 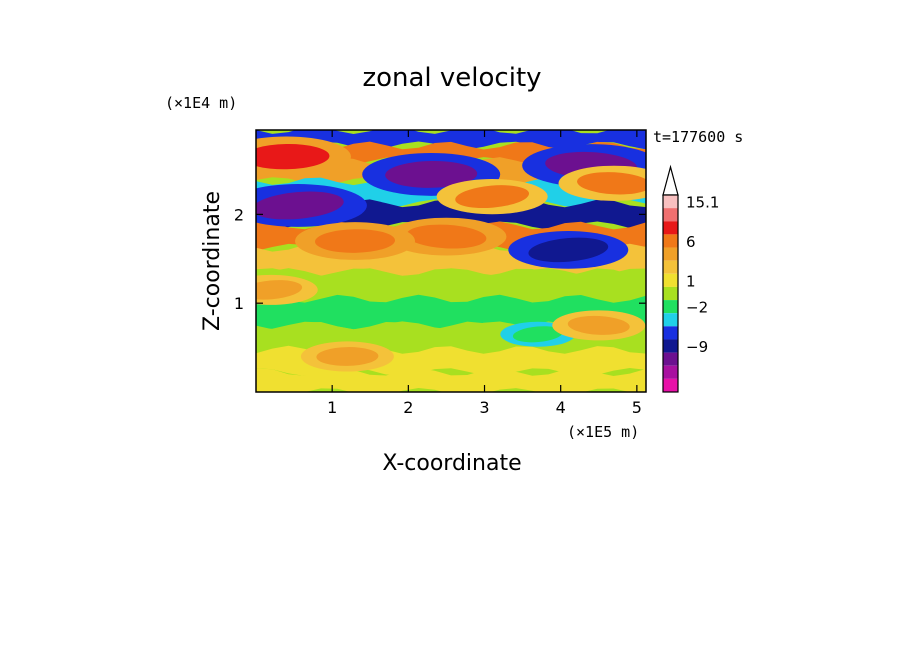 What do you see at coordinates (698, 137) in the screenshot?
I see `time-label: t=177600 s` at bounding box center [698, 137].